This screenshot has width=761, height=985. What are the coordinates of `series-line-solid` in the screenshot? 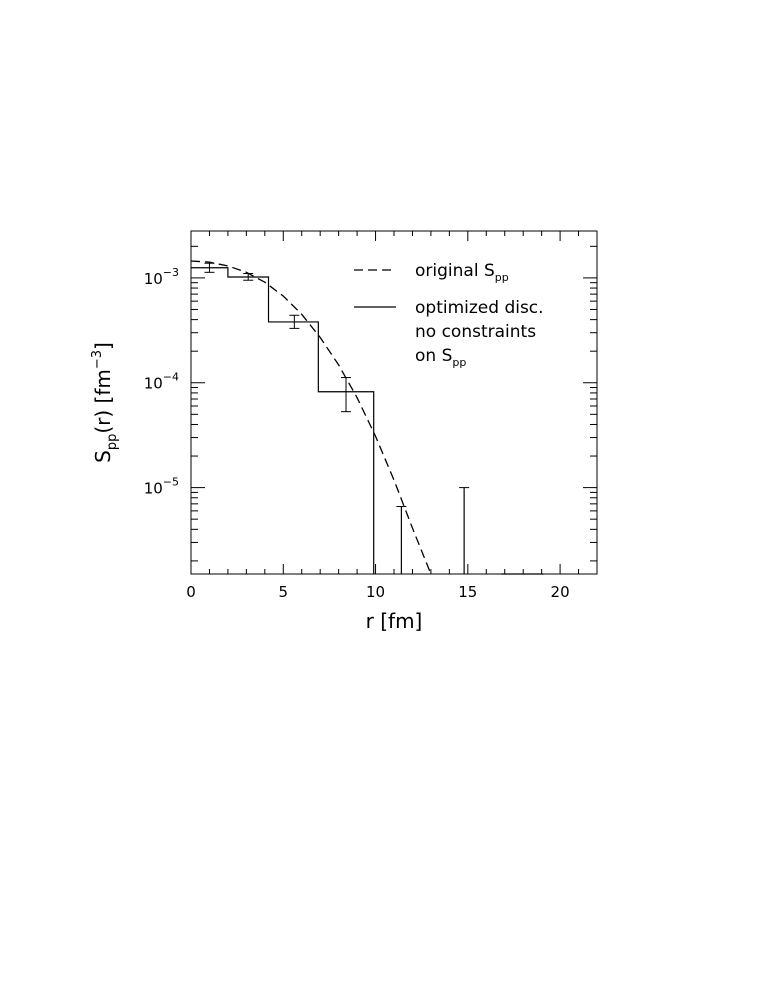 It's located at (283, 420).